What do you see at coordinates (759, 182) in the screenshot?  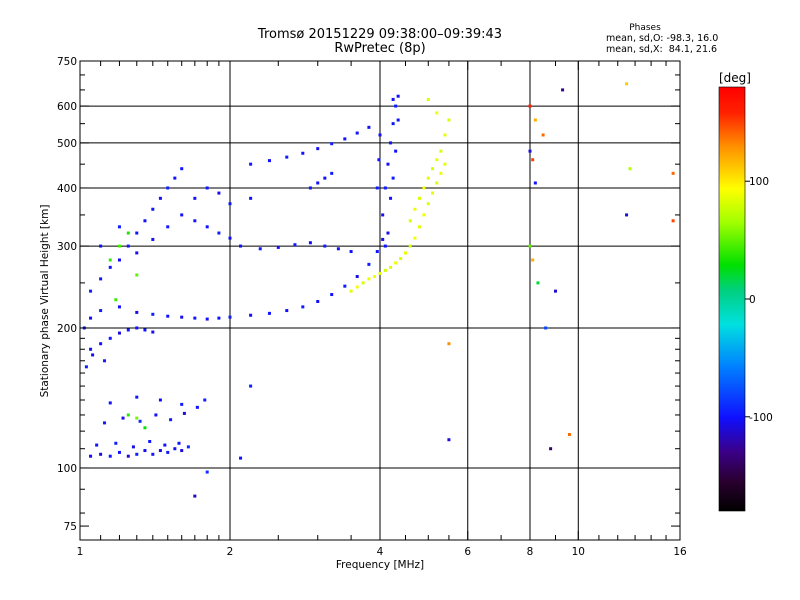 I see `colorbar-tick-label: 100` at bounding box center [759, 182].